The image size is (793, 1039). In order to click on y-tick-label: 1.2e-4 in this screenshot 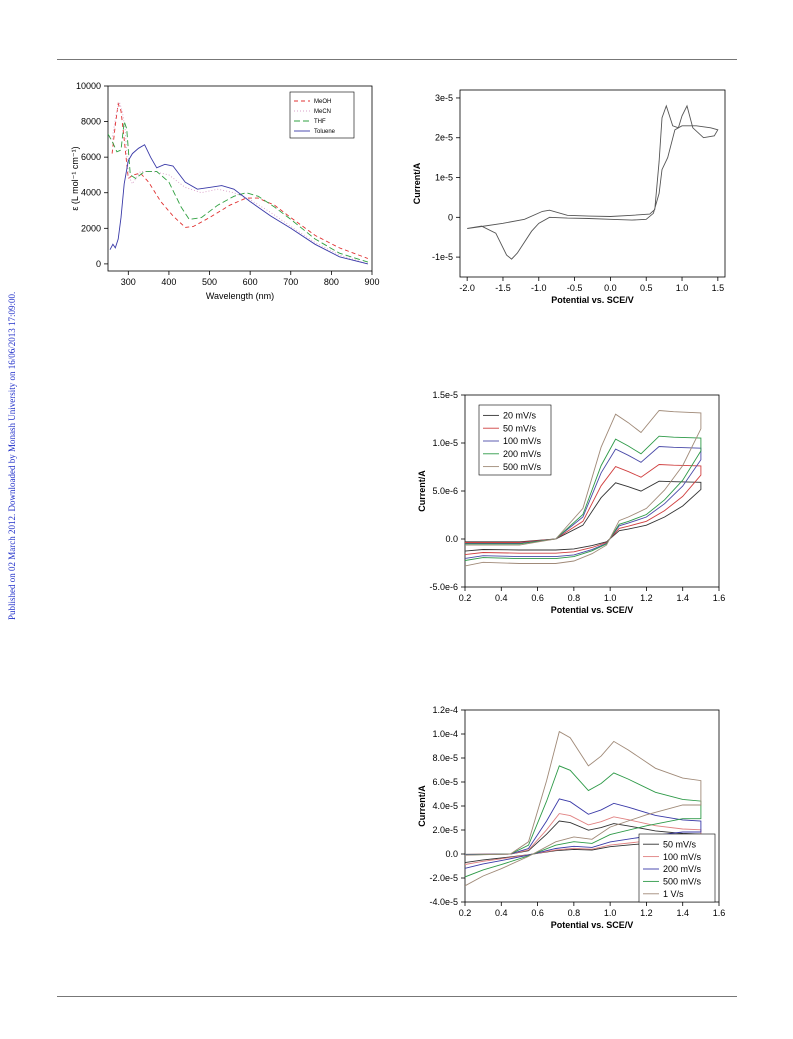, I will do `click(445, 710)`.